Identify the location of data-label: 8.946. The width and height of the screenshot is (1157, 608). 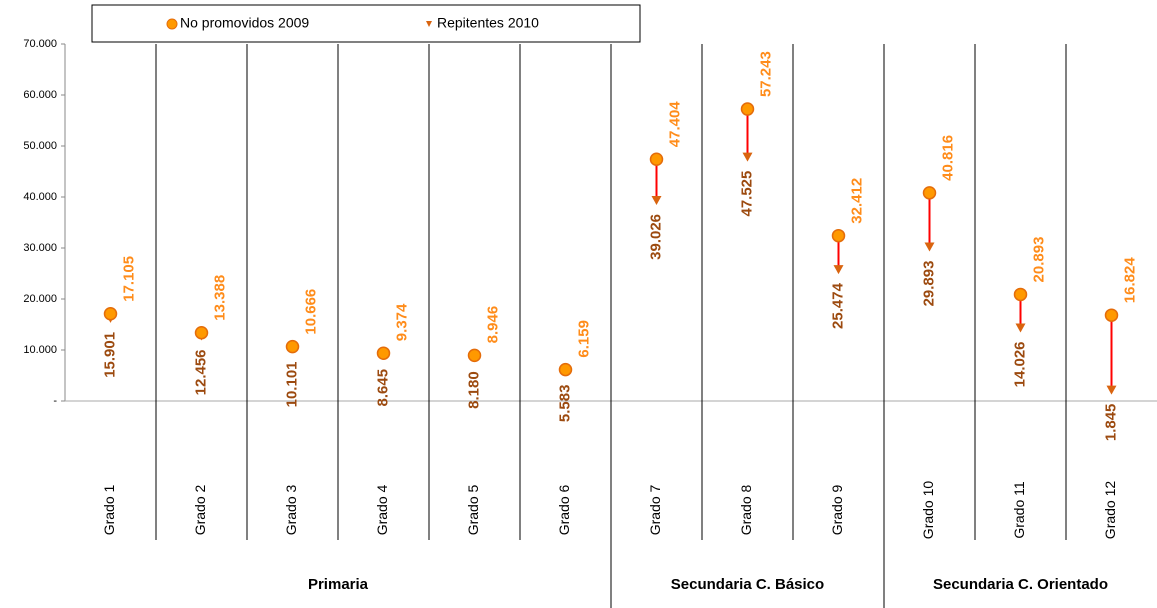
(492, 325).